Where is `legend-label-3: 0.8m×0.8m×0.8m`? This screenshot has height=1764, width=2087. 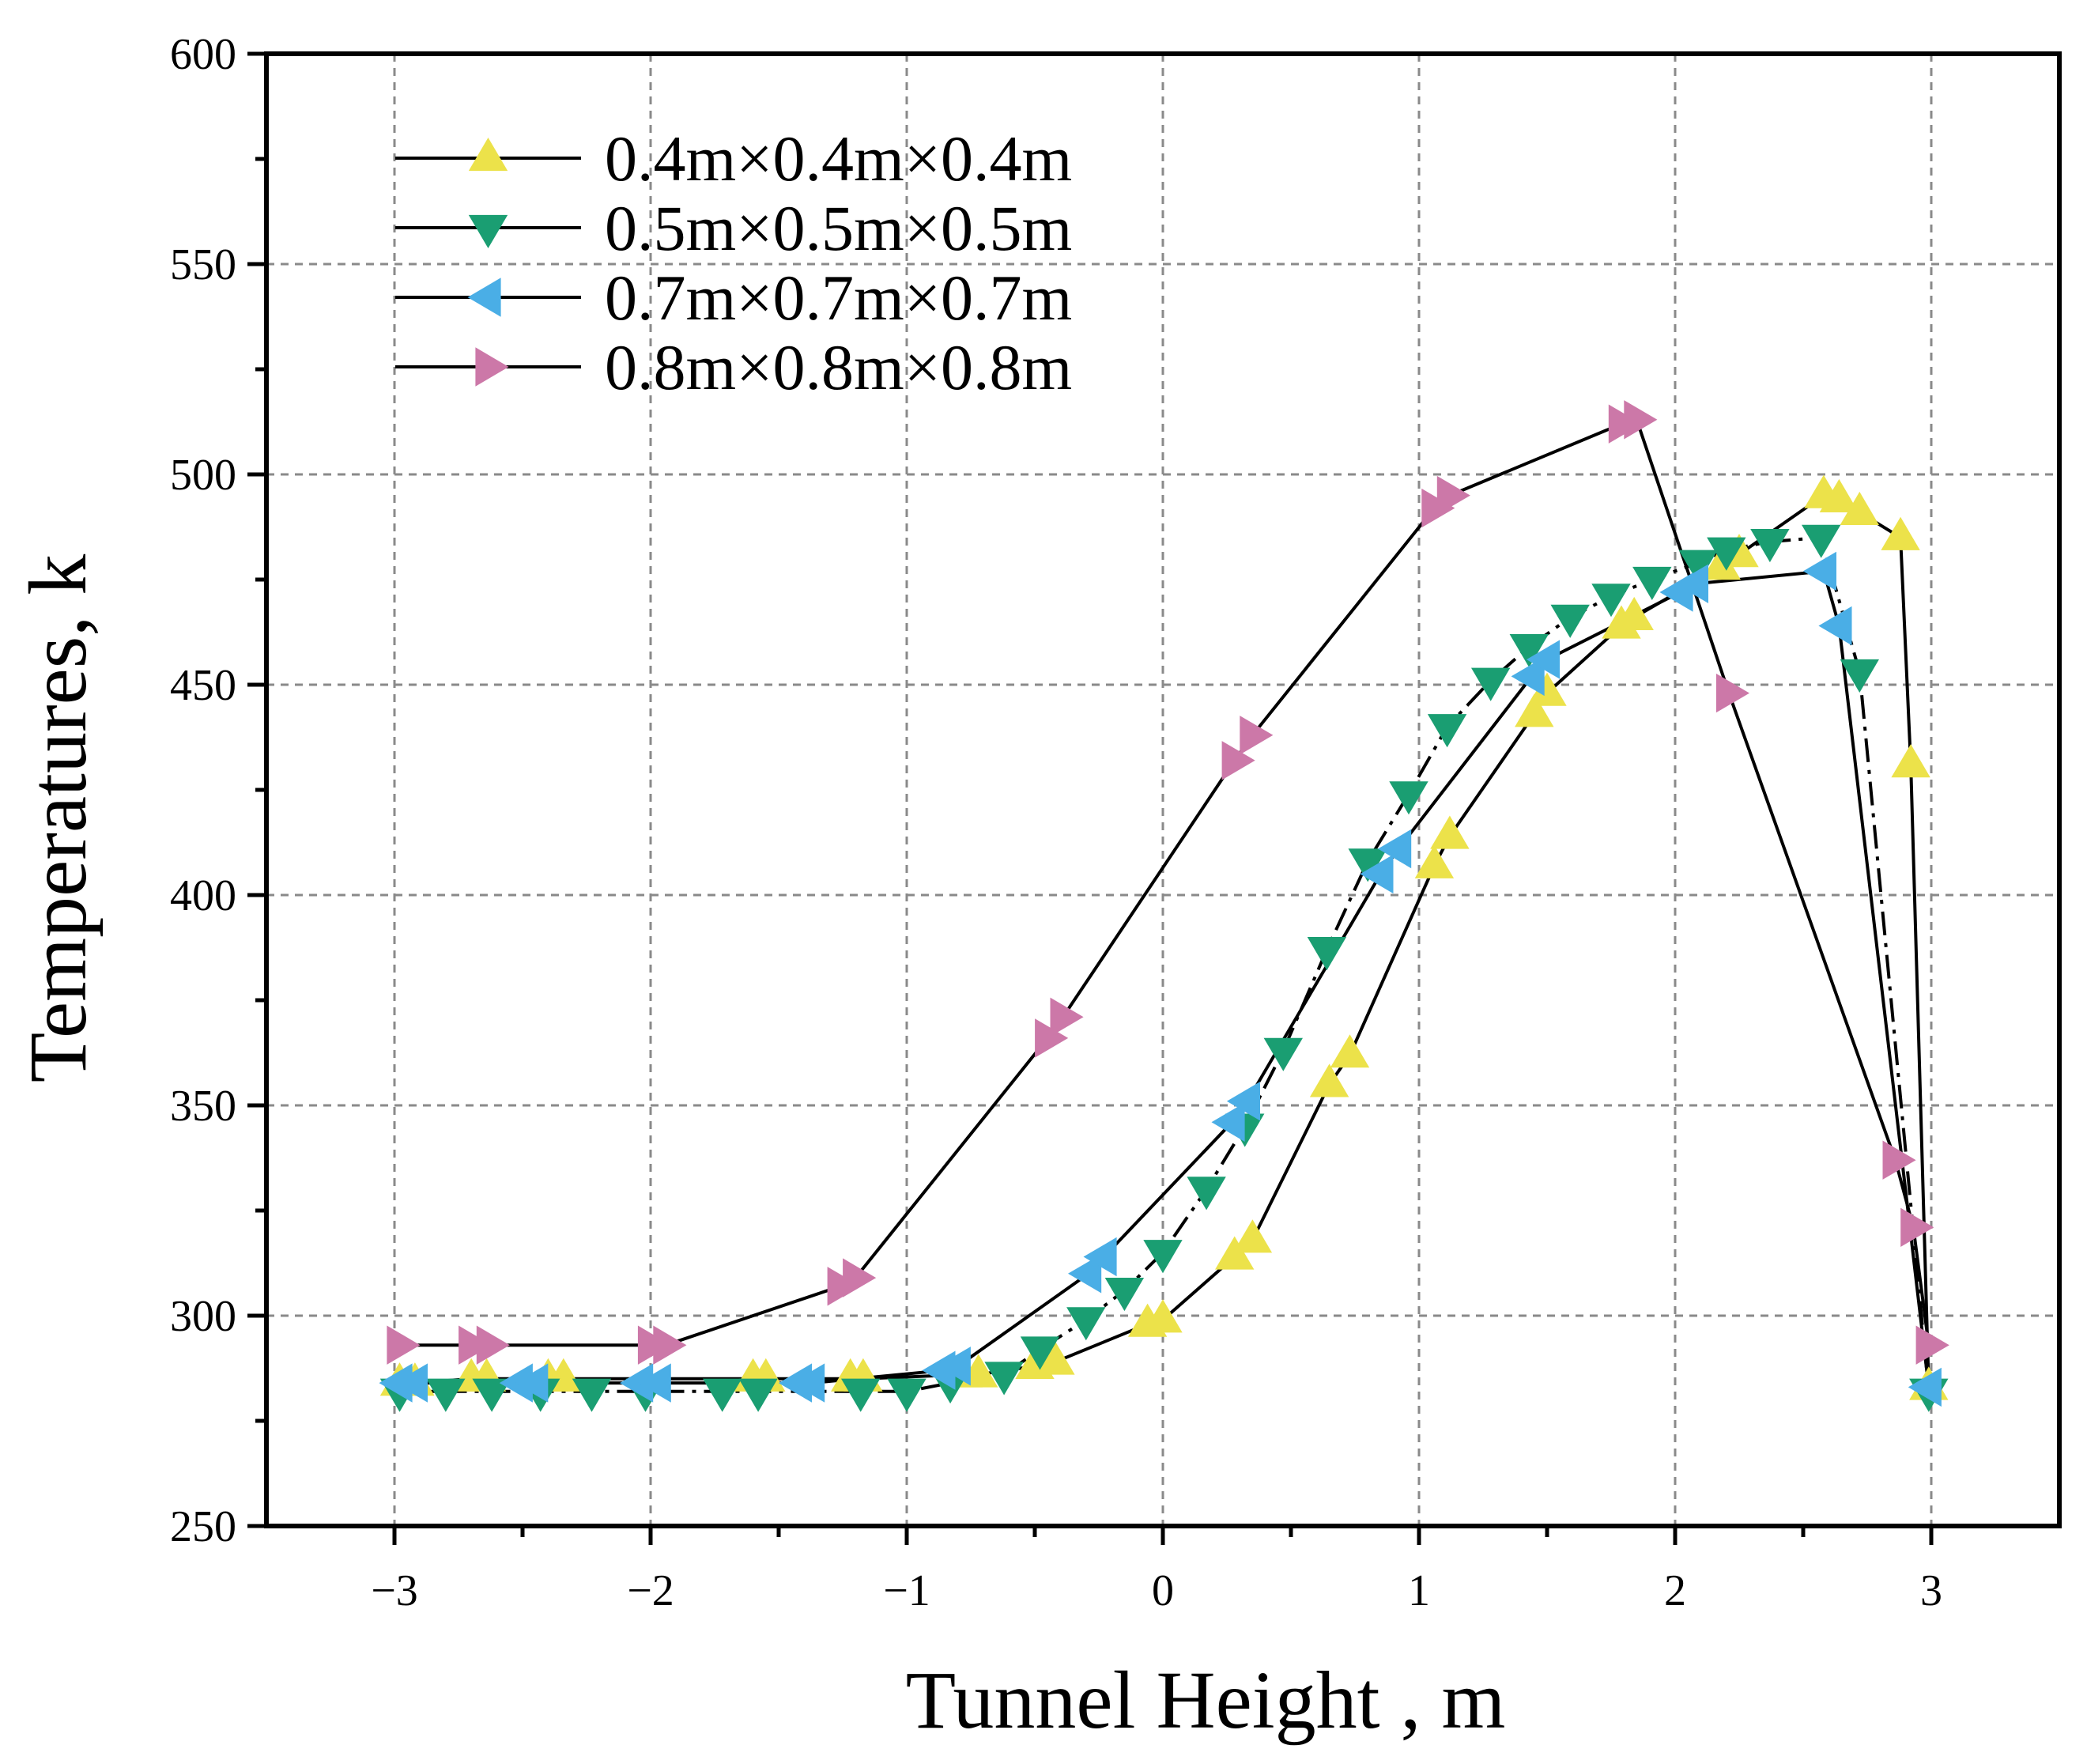 legend-label-3: 0.8m×0.8m×0.8m is located at coordinates (838, 367).